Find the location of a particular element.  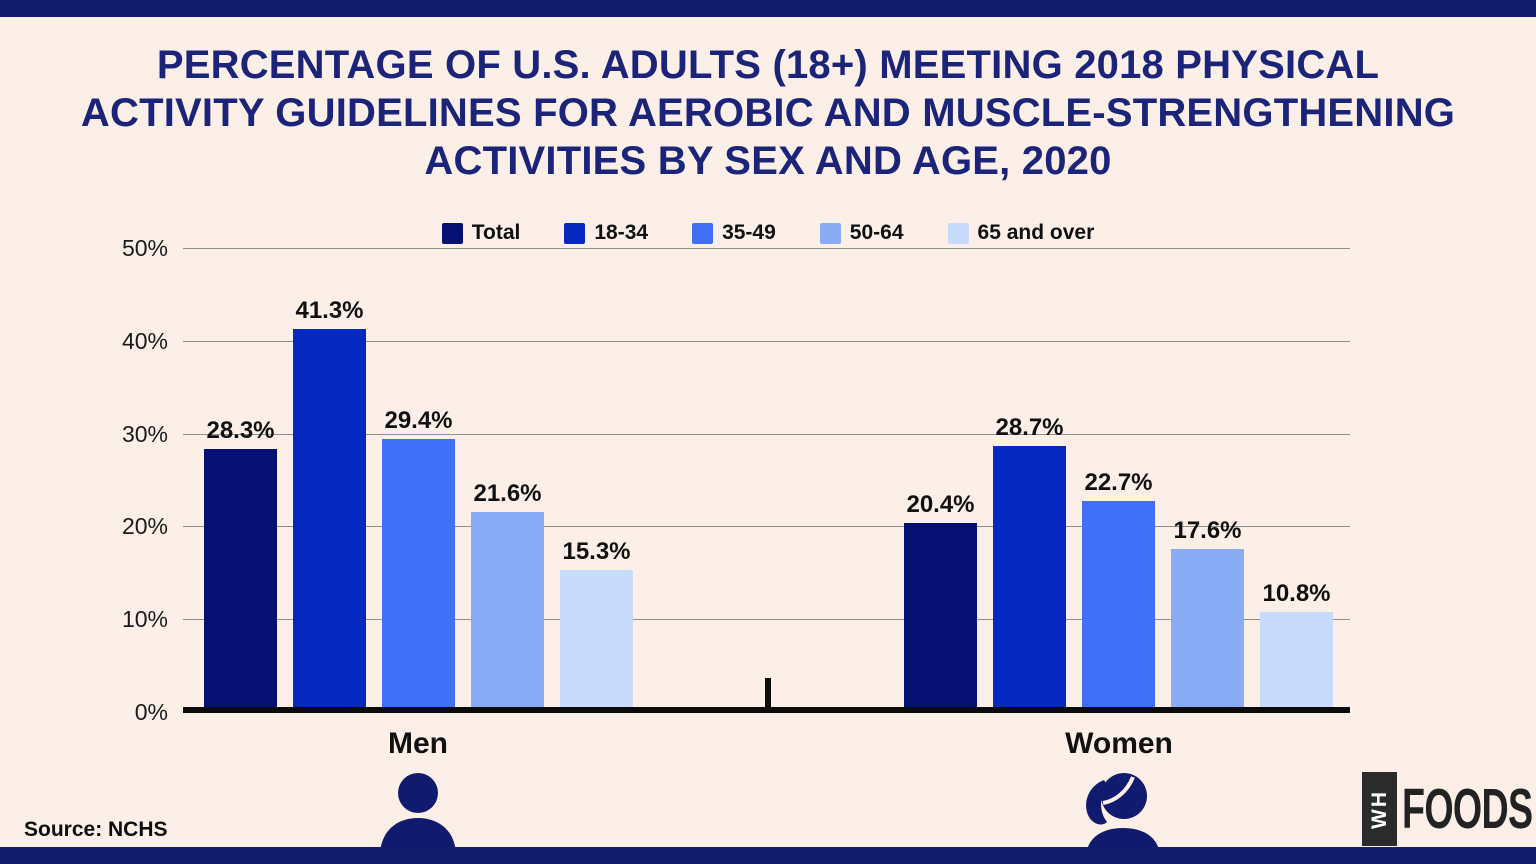

bar-value-label: 17.6% is located at coordinates (1207, 530).